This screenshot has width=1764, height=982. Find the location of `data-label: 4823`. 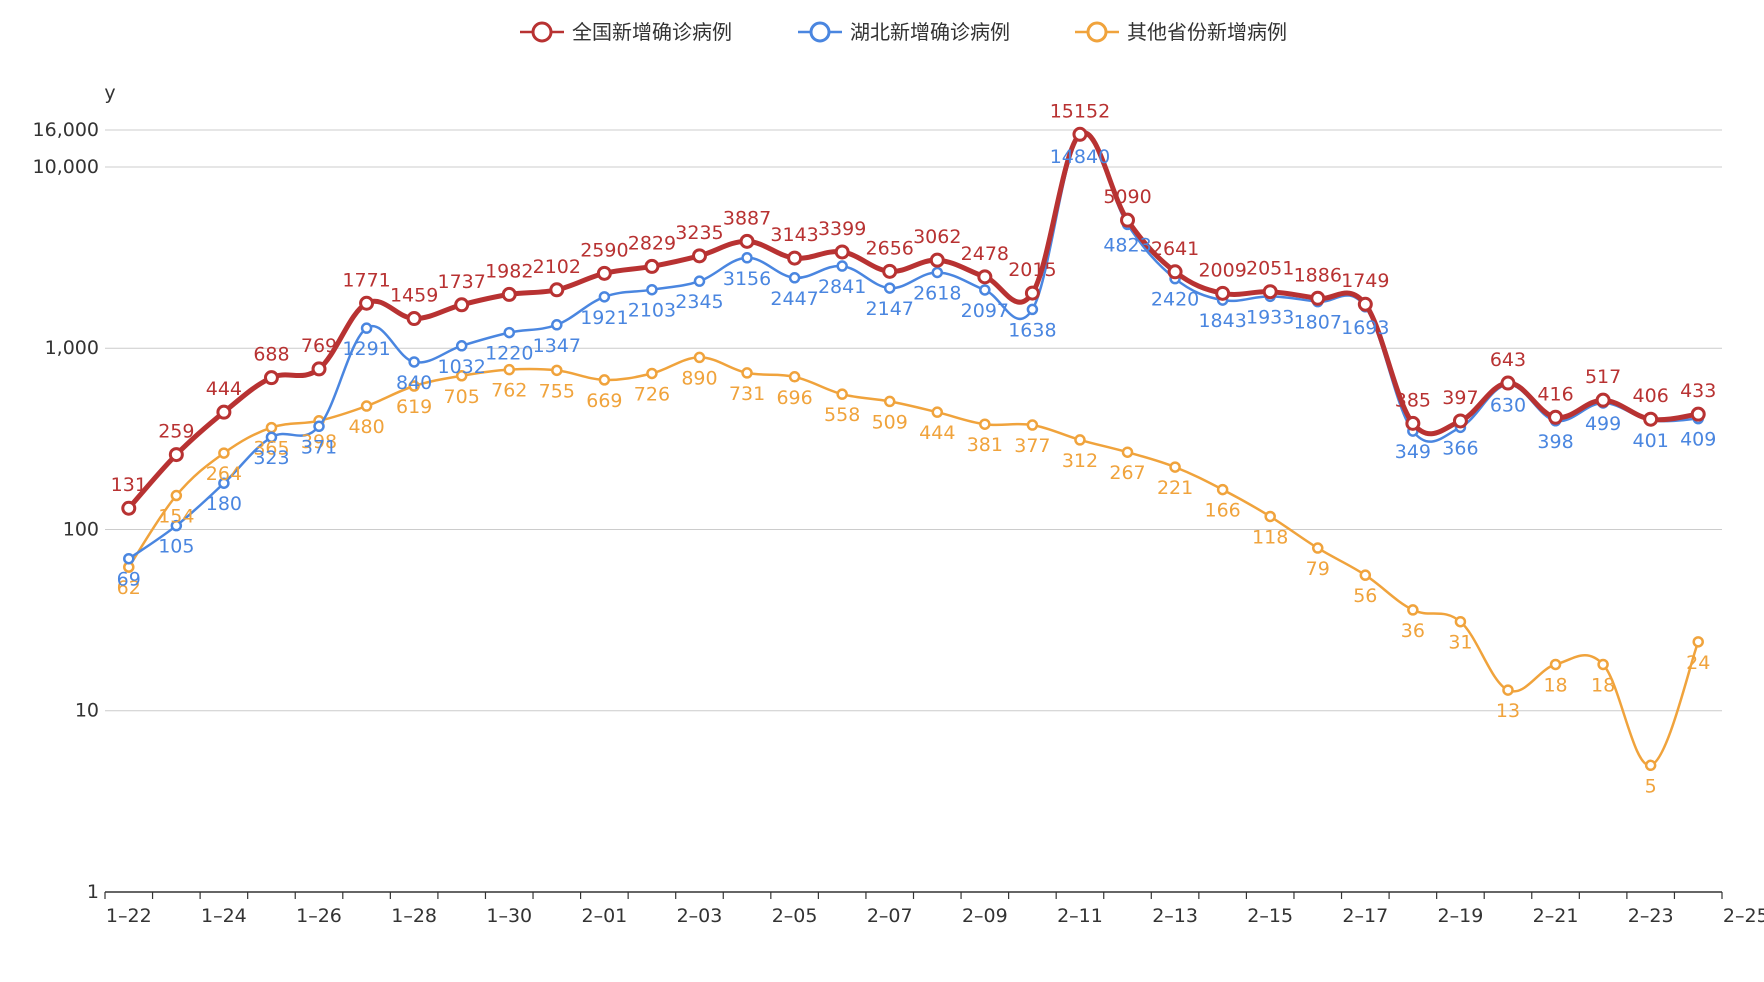

data-label: 4823 is located at coordinates (1127, 245).